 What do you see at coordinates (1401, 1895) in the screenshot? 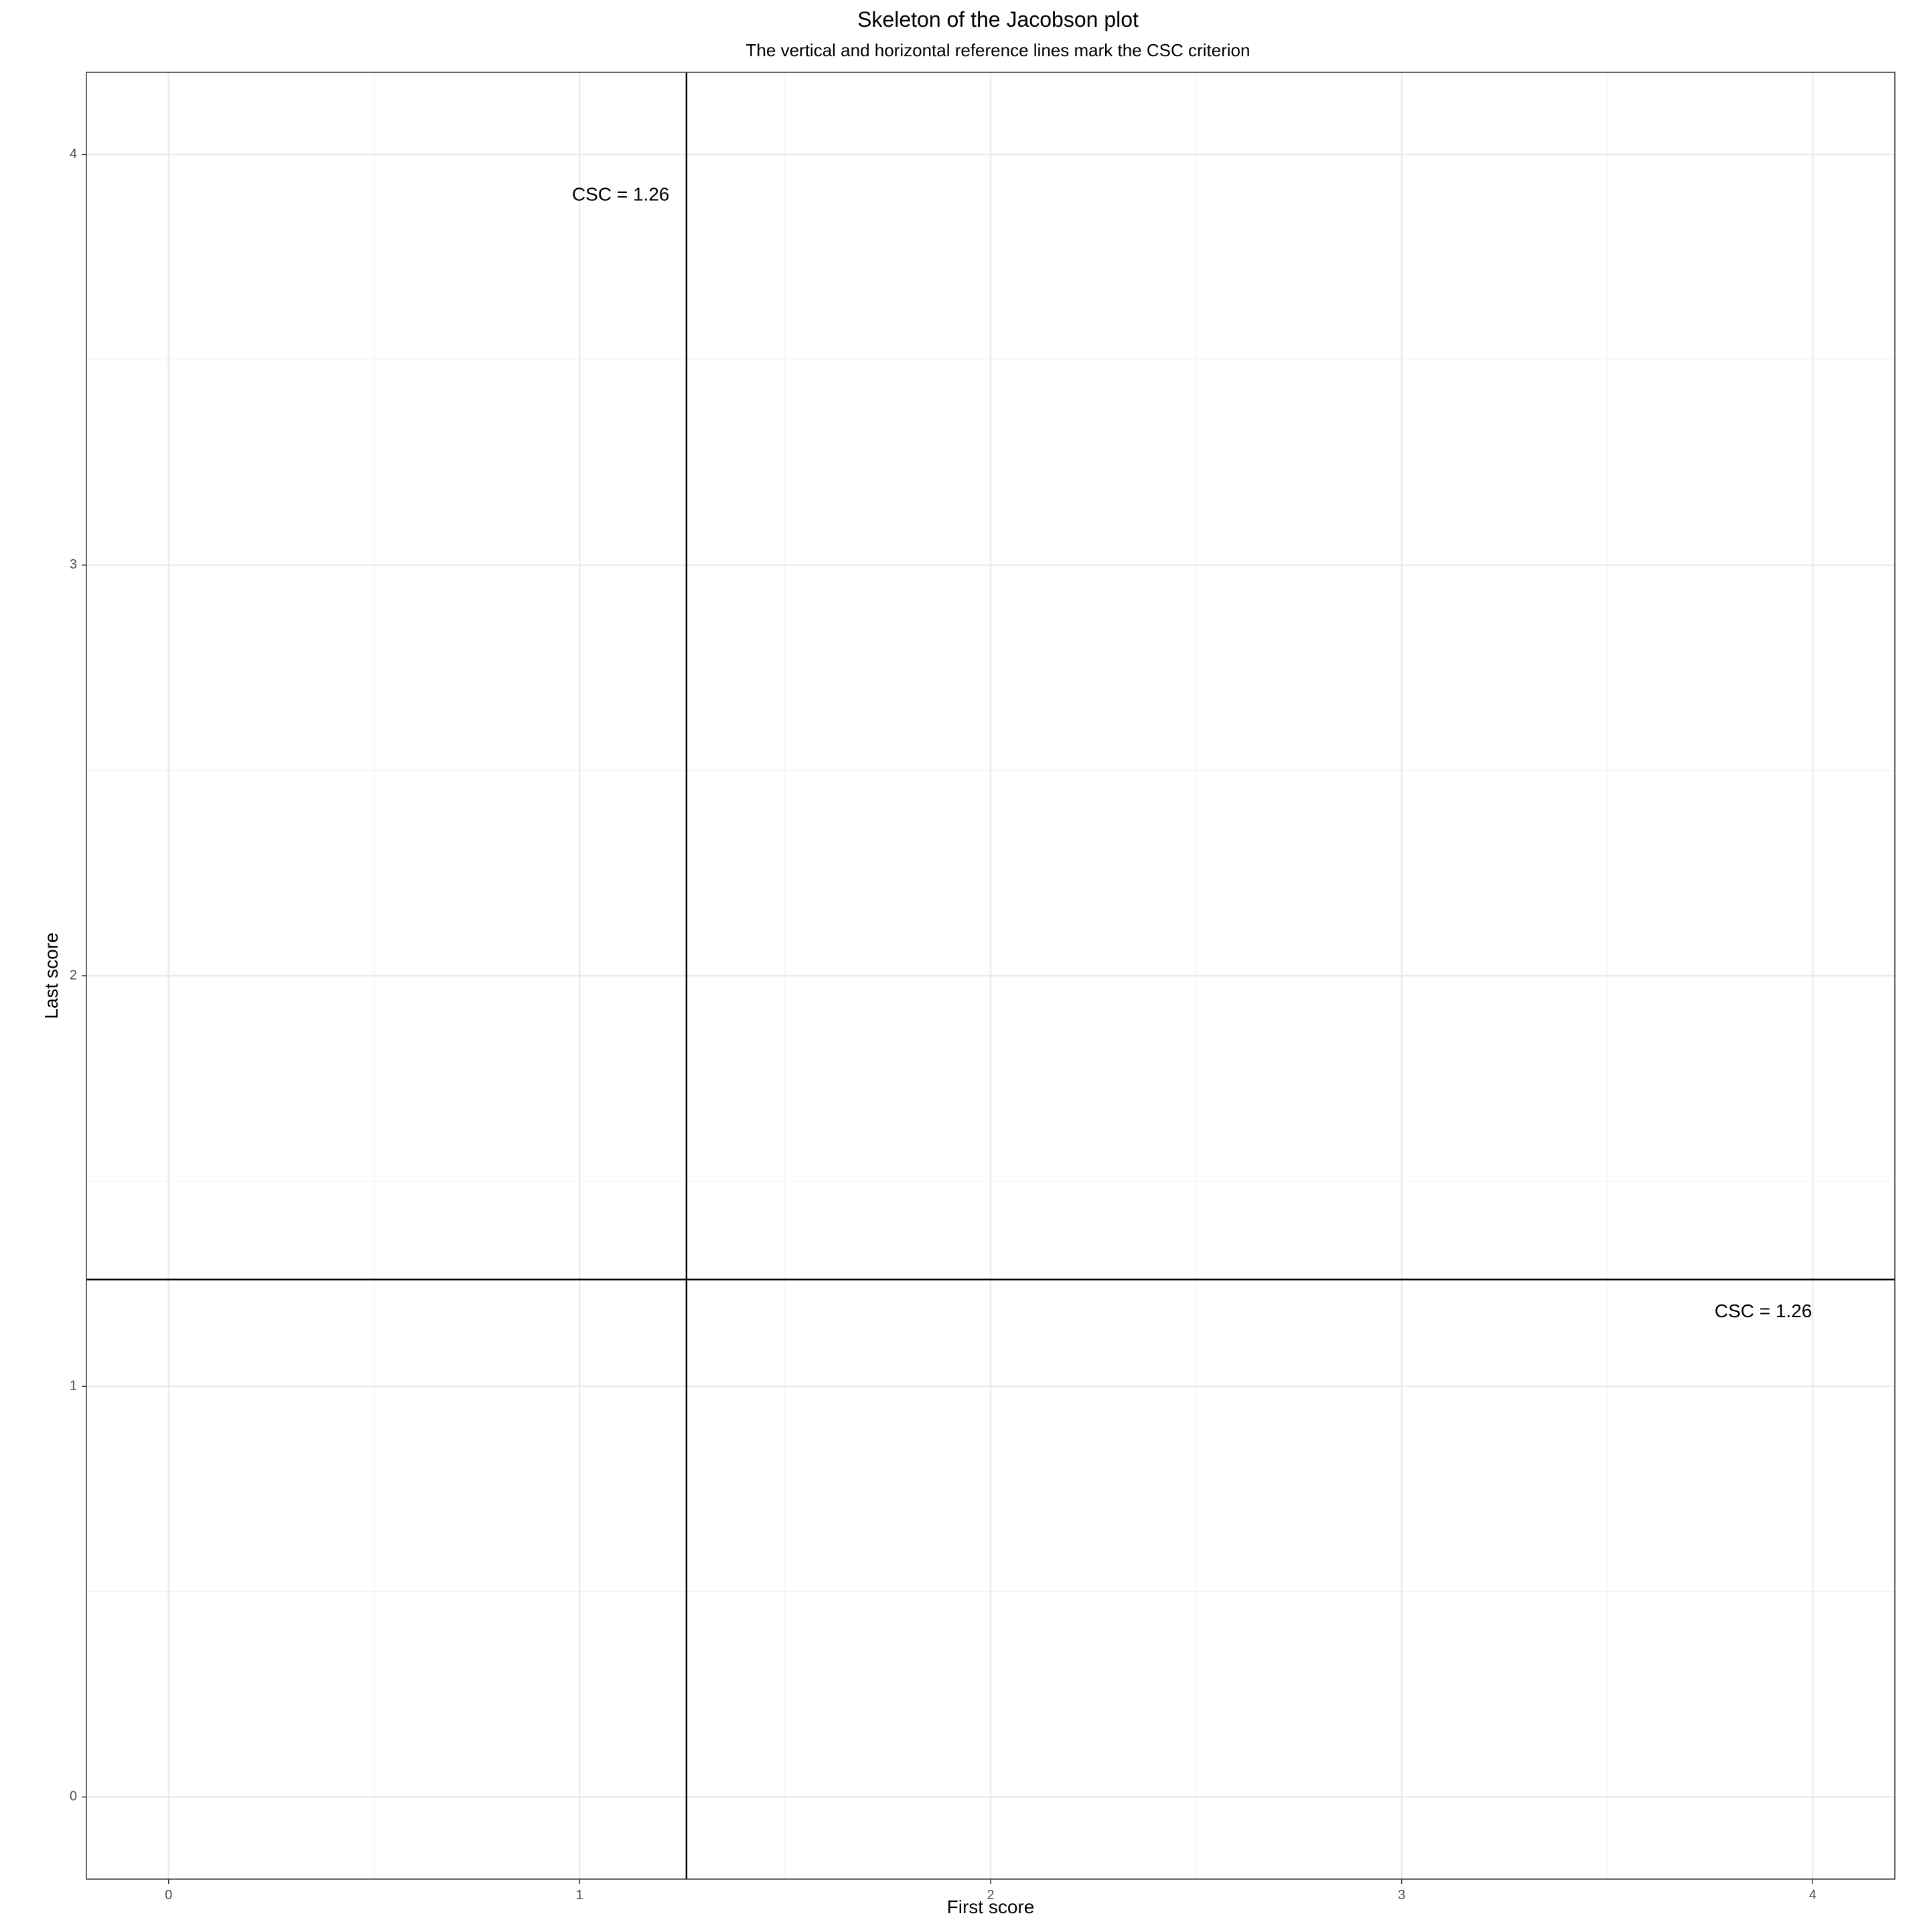
I see `x-tick-label: 3` at bounding box center [1401, 1895].